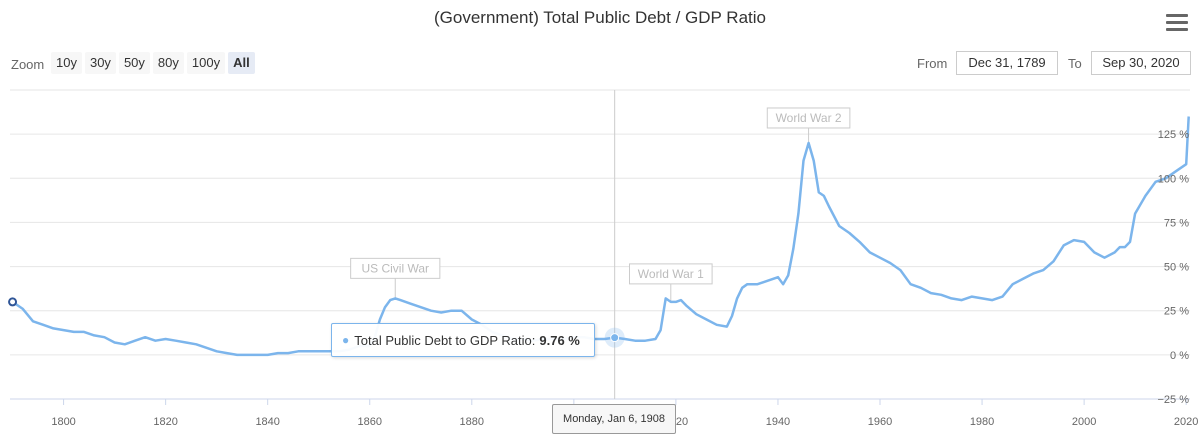 The height and width of the screenshot is (445, 1200). Describe the element at coordinates (13, 302) in the screenshot. I see `series-start-marker` at that location.